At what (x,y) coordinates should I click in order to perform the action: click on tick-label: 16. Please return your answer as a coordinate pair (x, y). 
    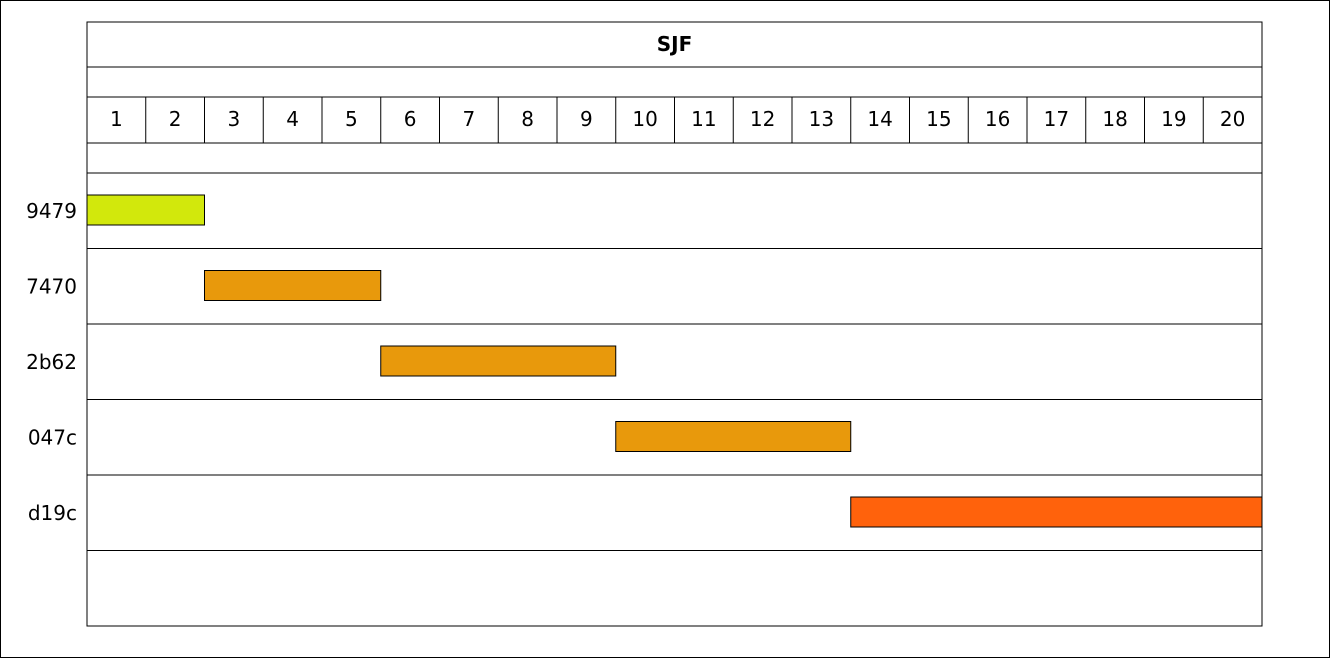
    Looking at the image, I should click on (997, 119).